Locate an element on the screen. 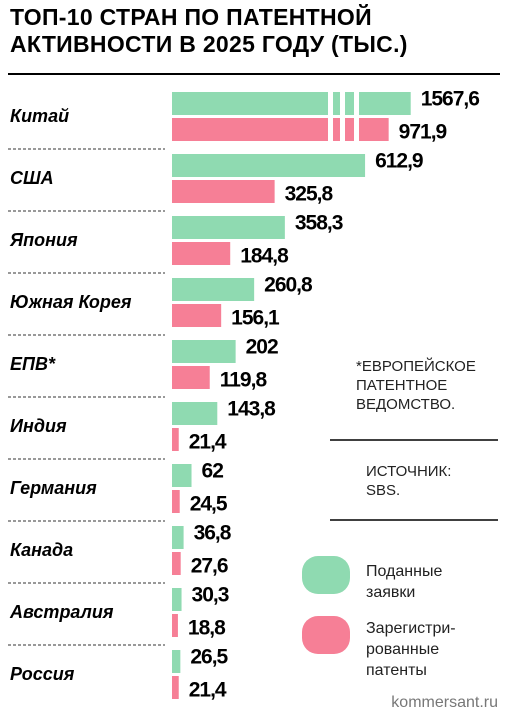  value-label: 119,8 is located at coordinates (244, 380).